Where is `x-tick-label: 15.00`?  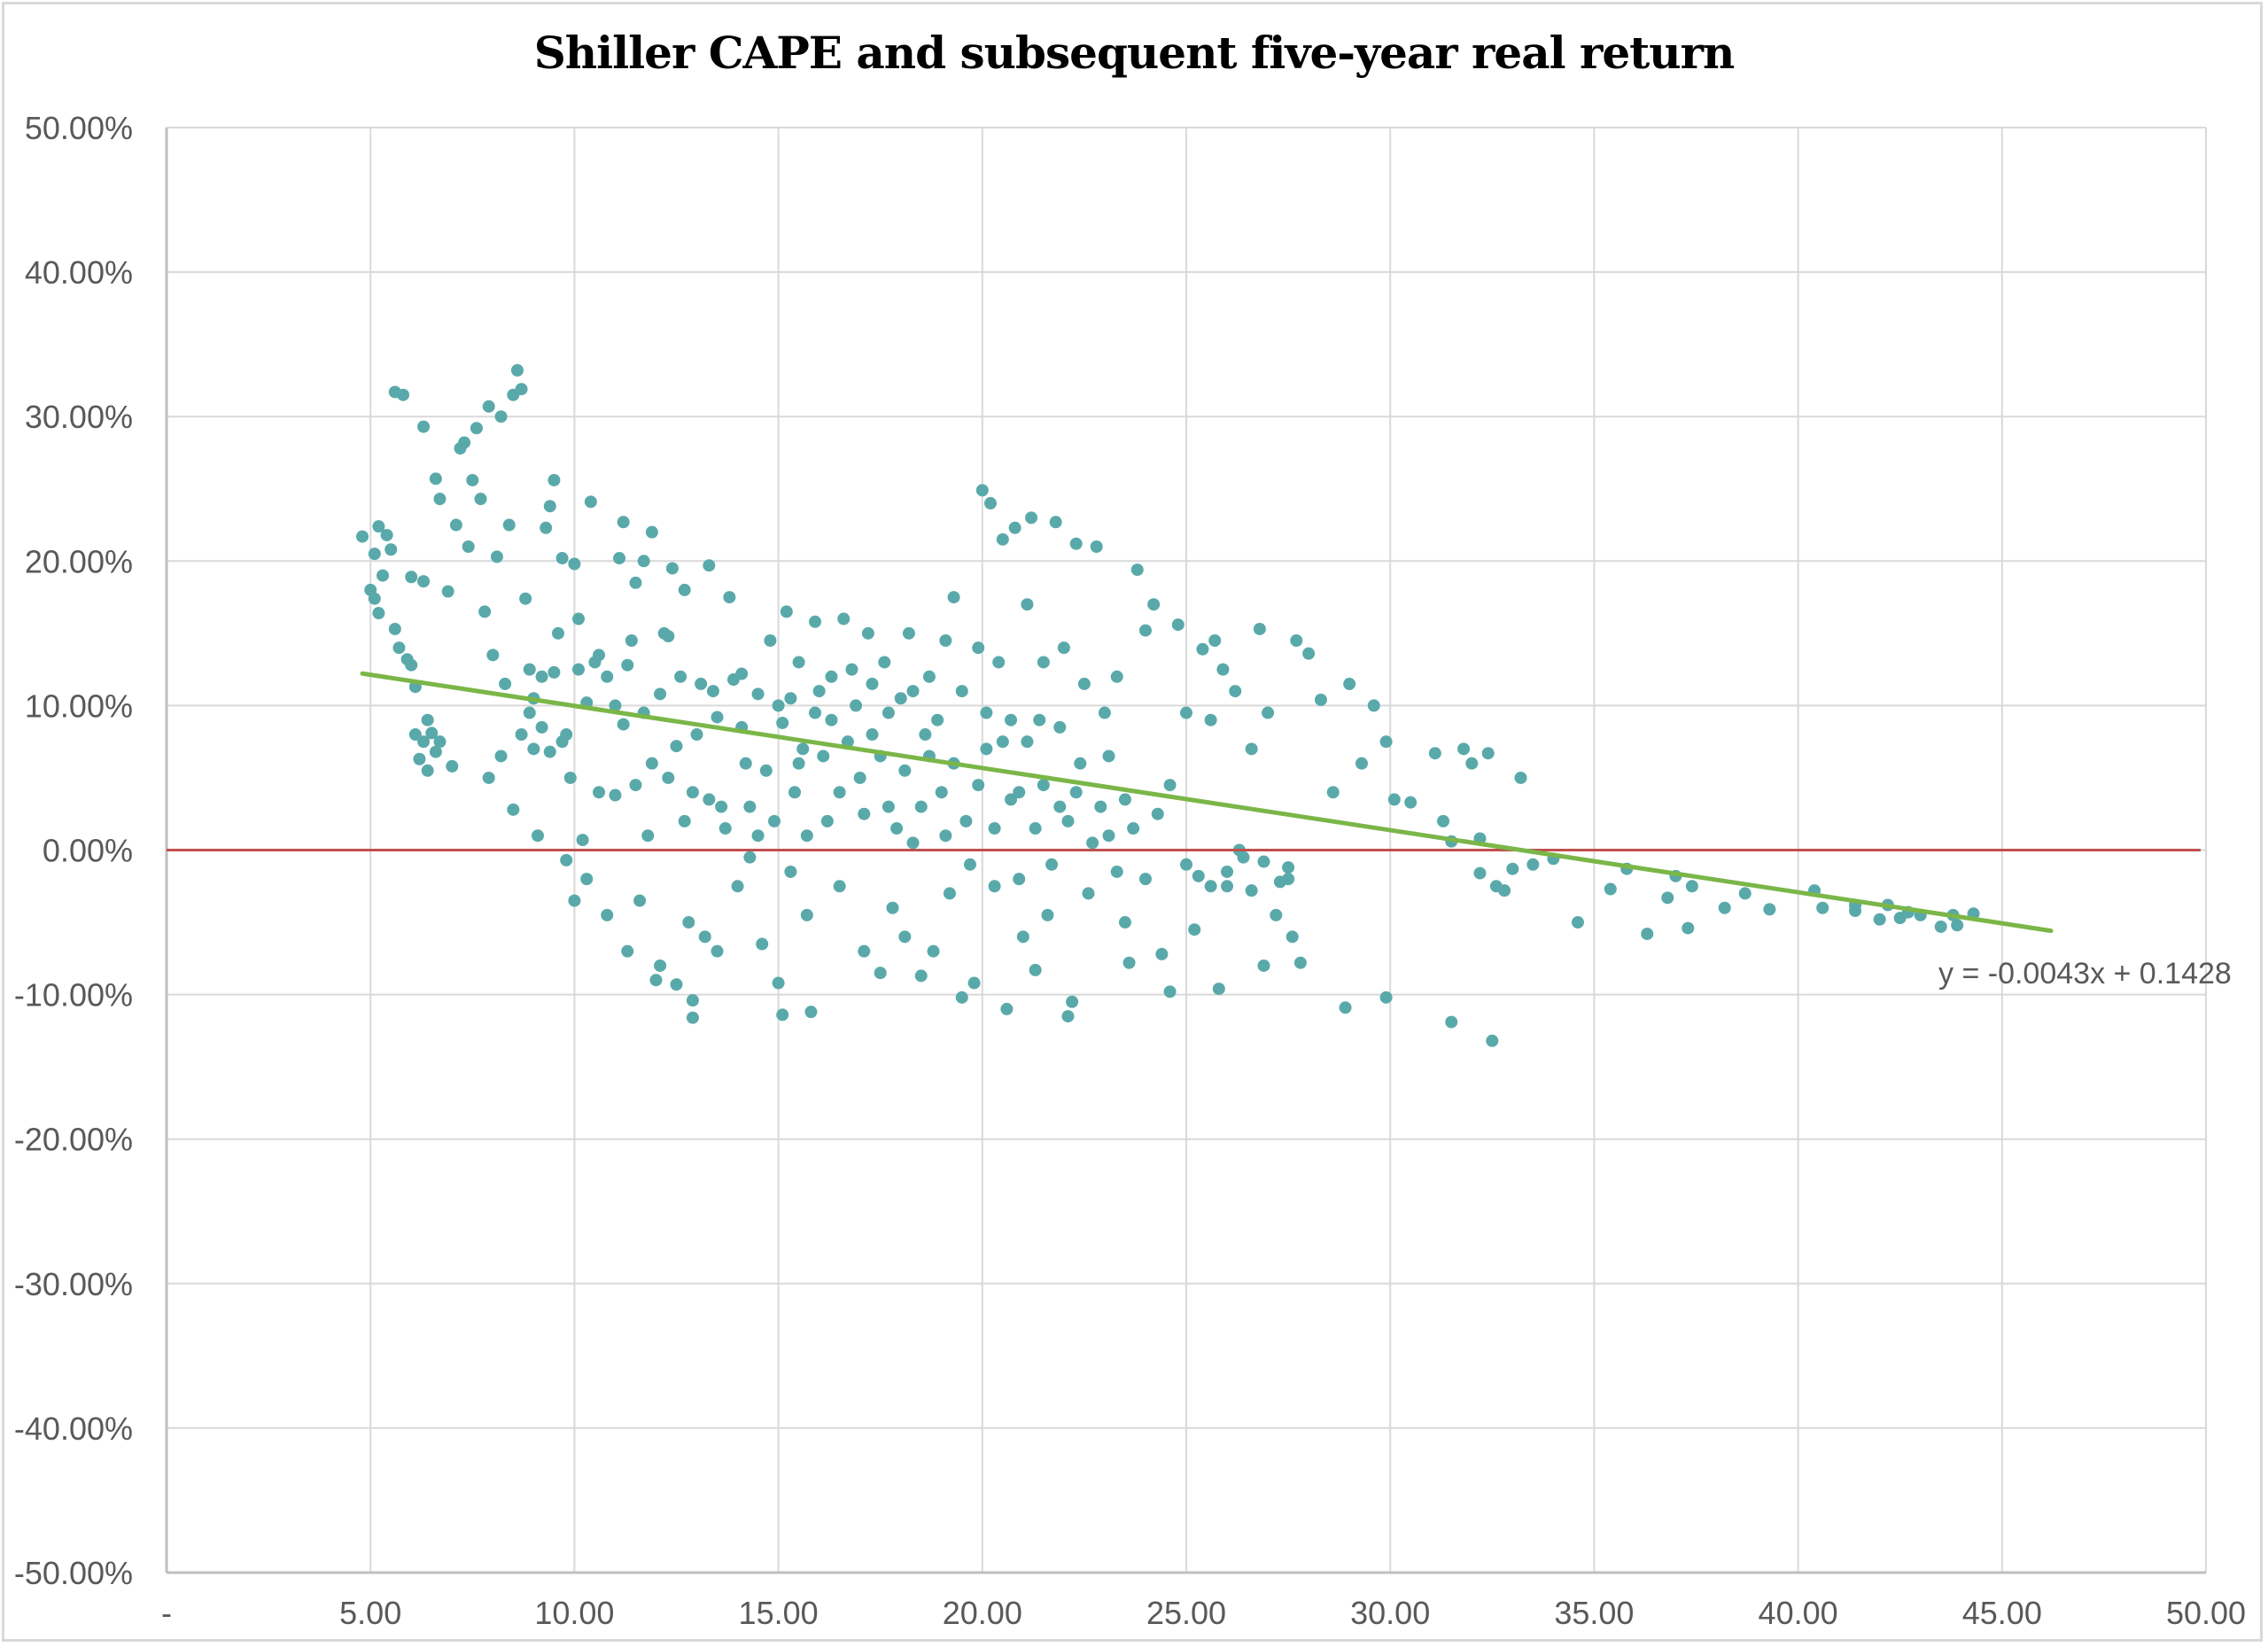 x-tick-label: 15.00 is located at coordinates (779, 1613).